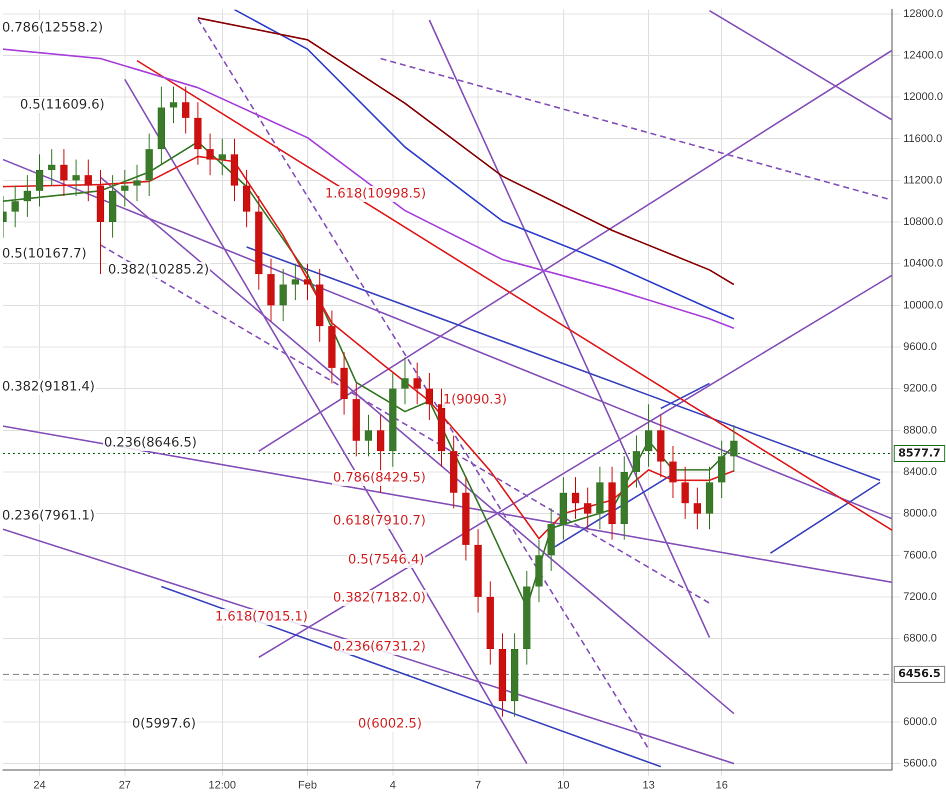 The height and width of the screenshot is (795, 946). What do you see at coordinates (922, 138) in the screenshot?
I see `y-tick-label: 11600.0` at bounding box center [922, 138].